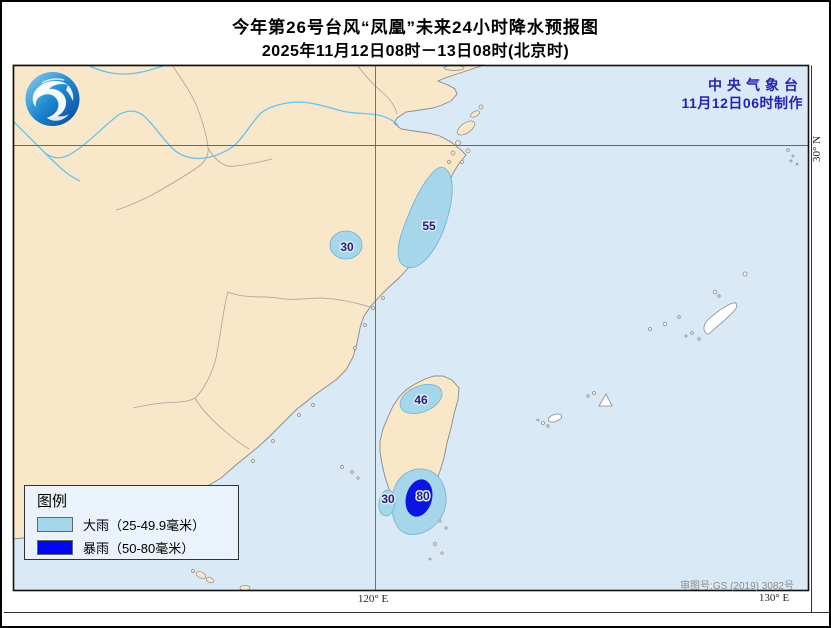 The width and height of the screenshot is (831, 628). I want to click on rain-label-taiwan-southeast: 80, so click(423, 496).